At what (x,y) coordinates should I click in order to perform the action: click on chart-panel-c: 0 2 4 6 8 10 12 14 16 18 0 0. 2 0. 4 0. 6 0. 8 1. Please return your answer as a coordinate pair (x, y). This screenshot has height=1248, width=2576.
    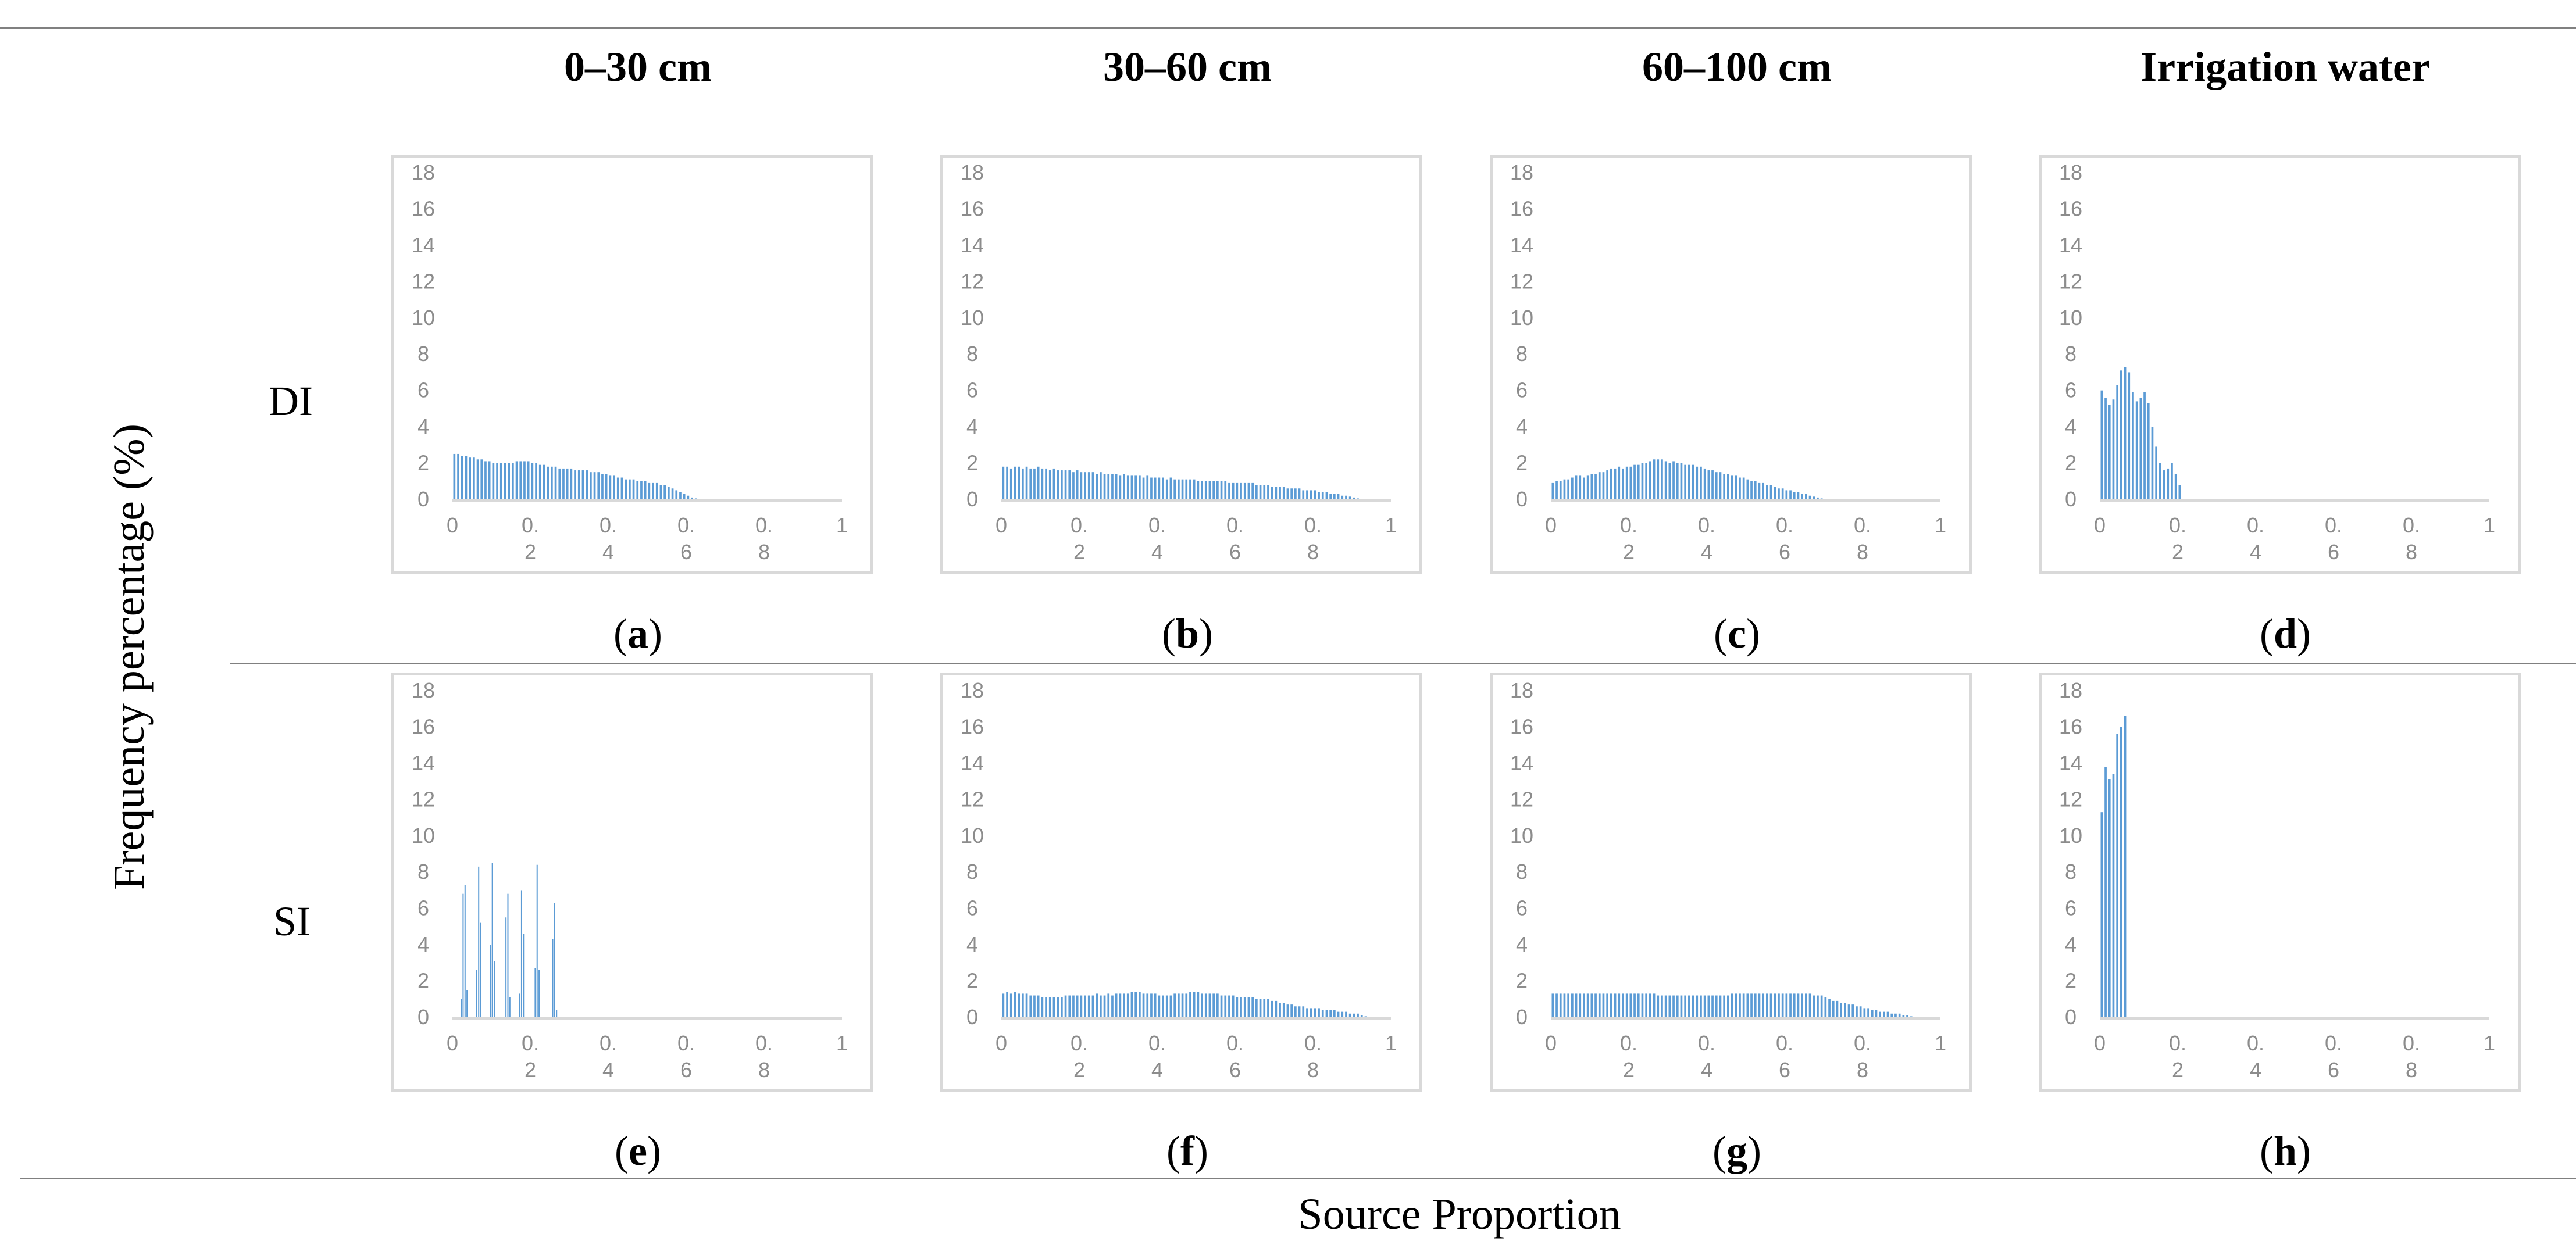
    Looking at the image, I should click on (1731, 364).